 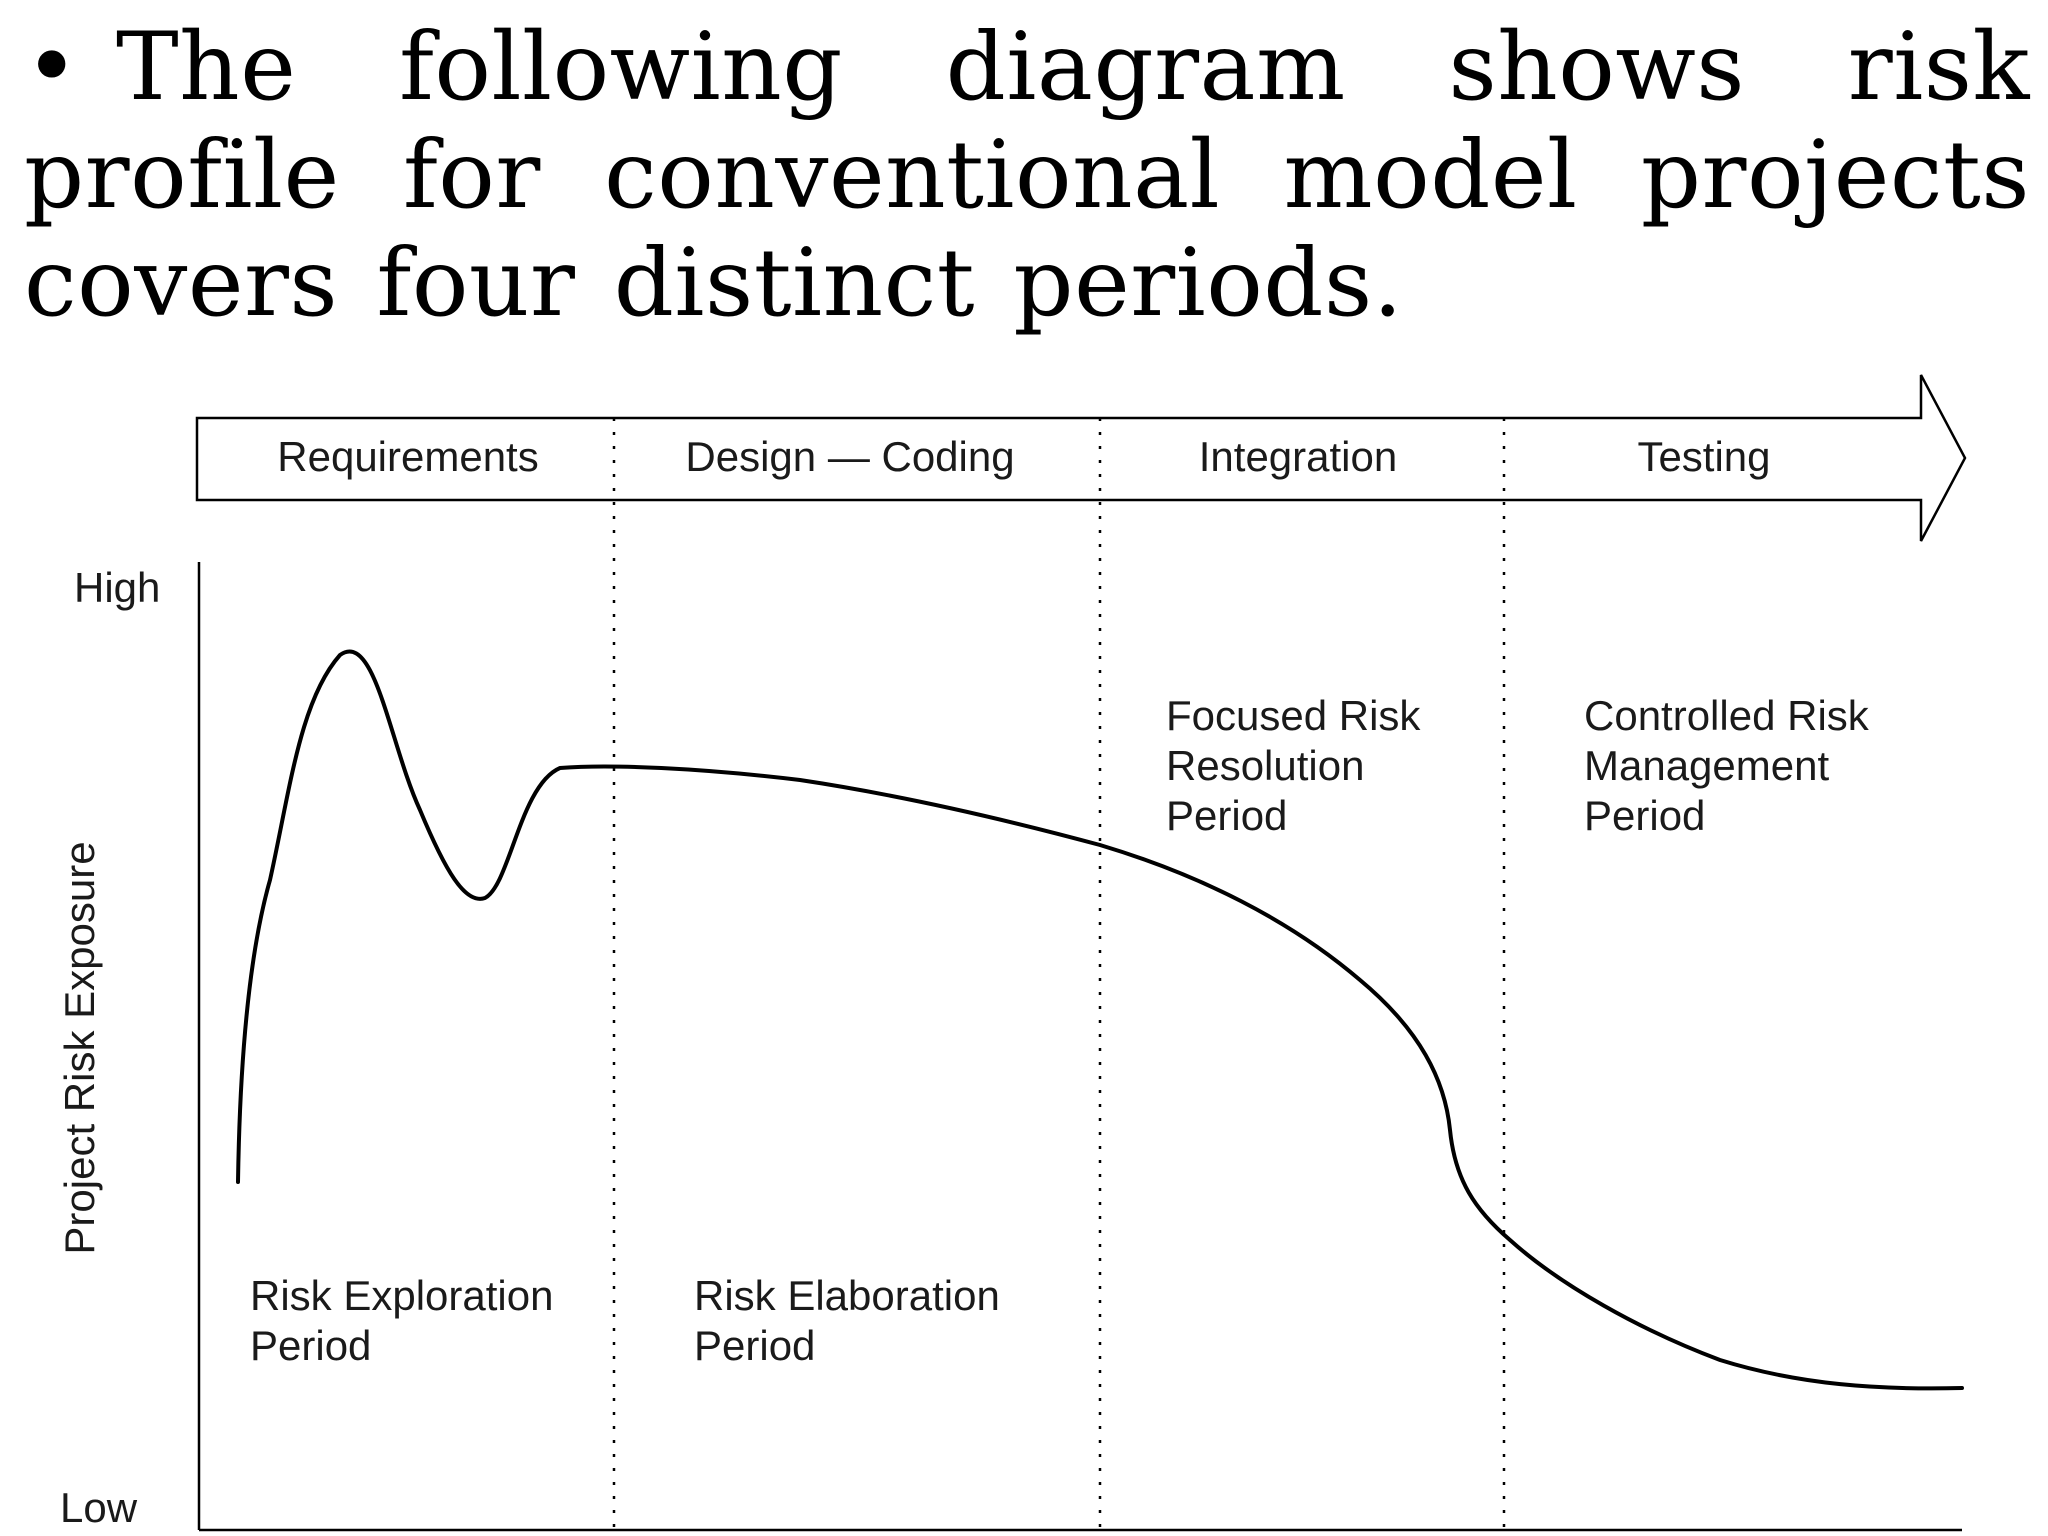 I want to click on period-label-line: Focused Risk, so click(x=1293, y=715).